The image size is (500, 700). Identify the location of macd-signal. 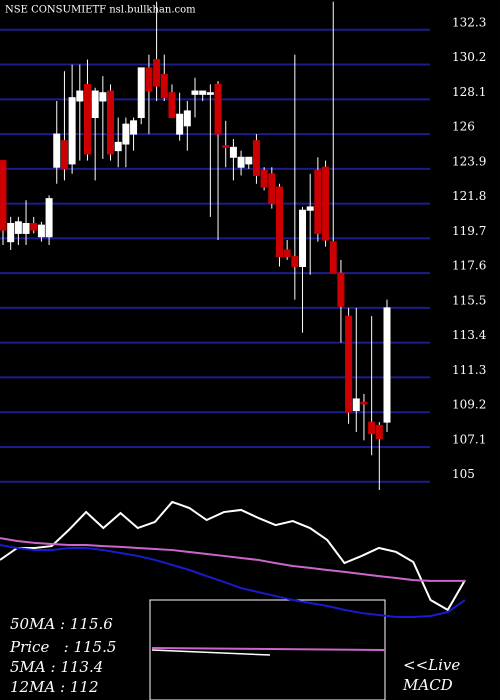
(268, 649).